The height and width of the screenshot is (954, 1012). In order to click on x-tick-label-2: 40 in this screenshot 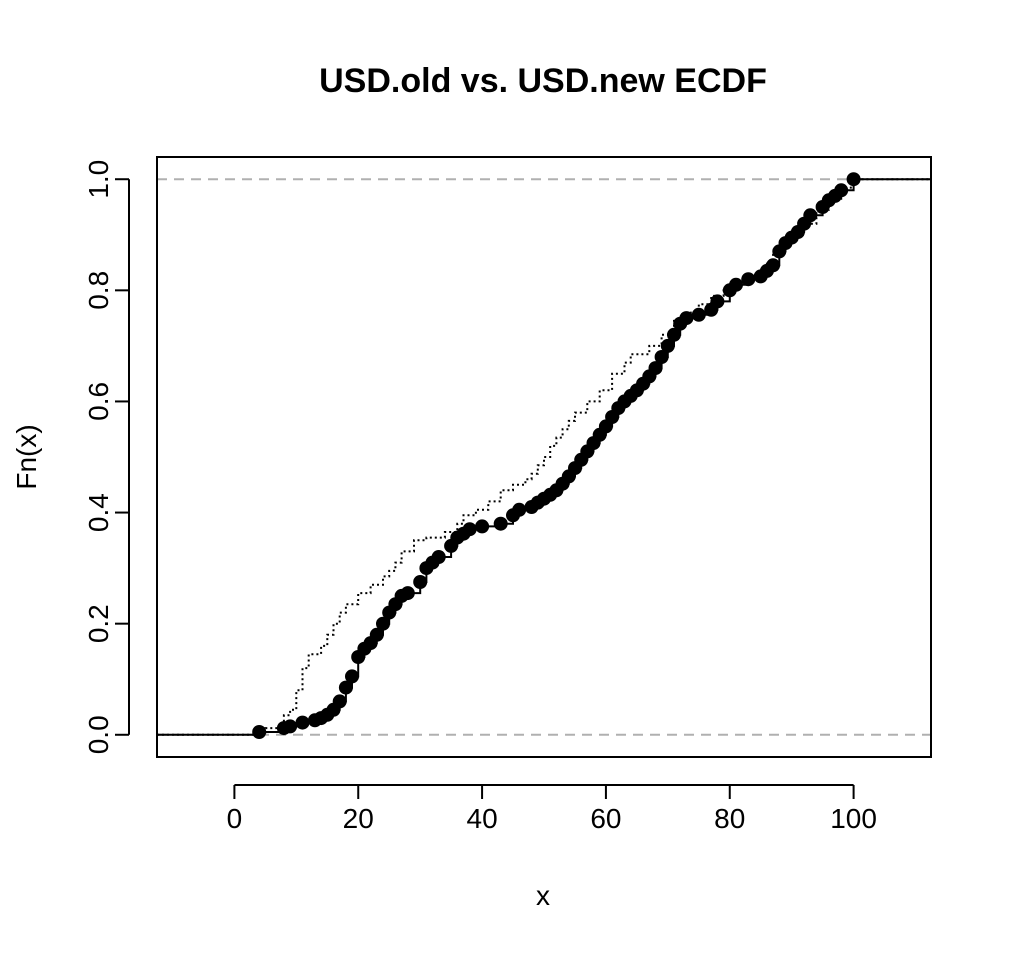, I will do `click(482, 818)`.